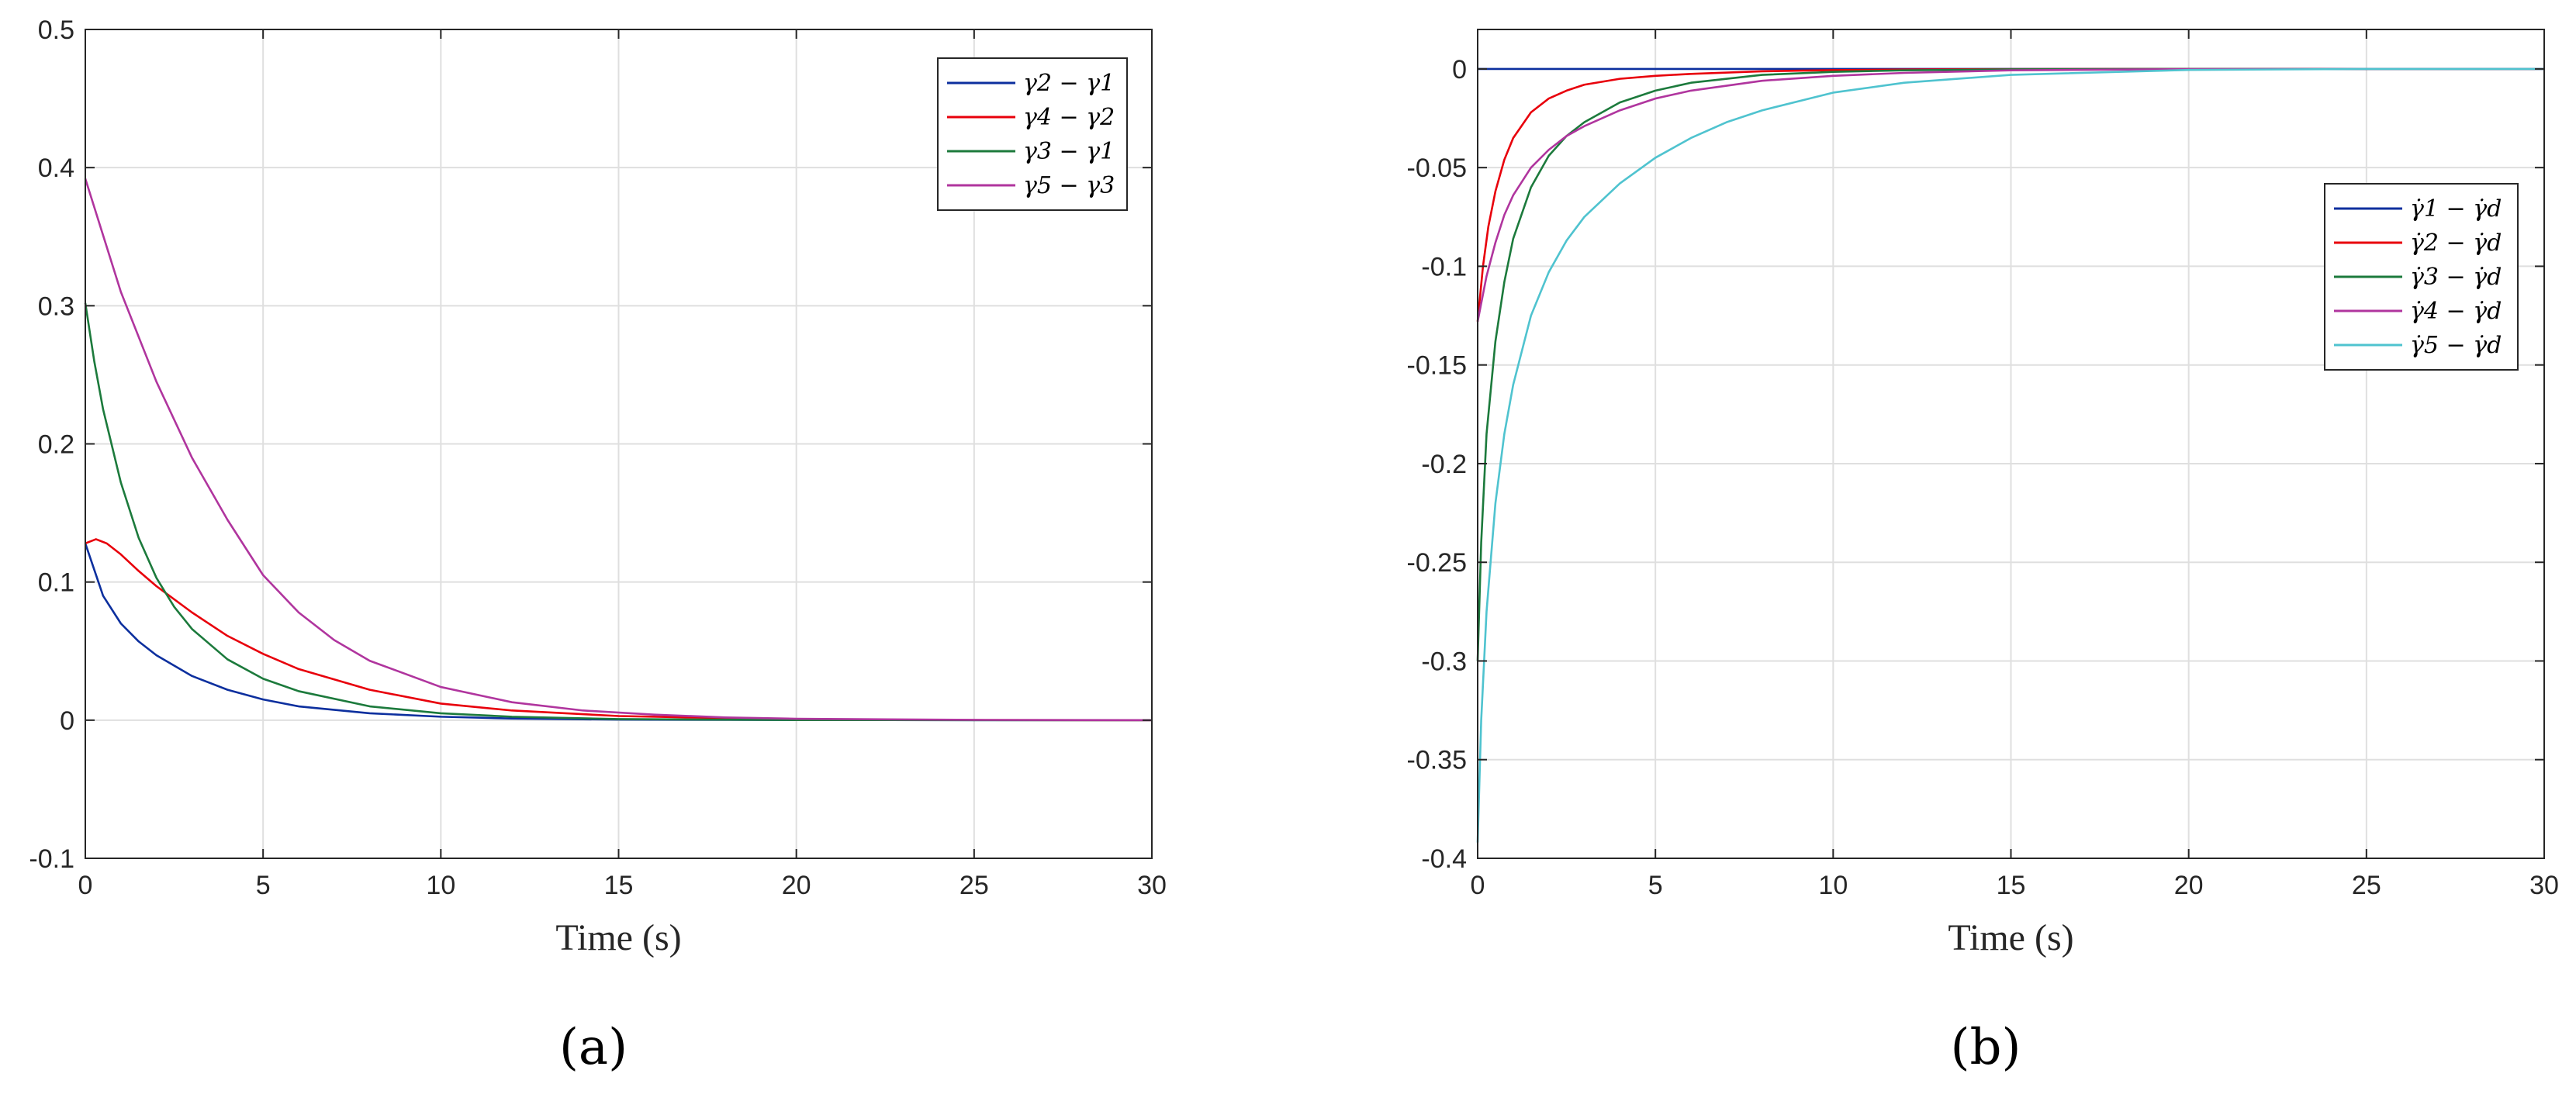  Describe the element at coordinates (1069, 185) in the screenshot. I see `legend-entry-4: γ5 − γ3` at that location.